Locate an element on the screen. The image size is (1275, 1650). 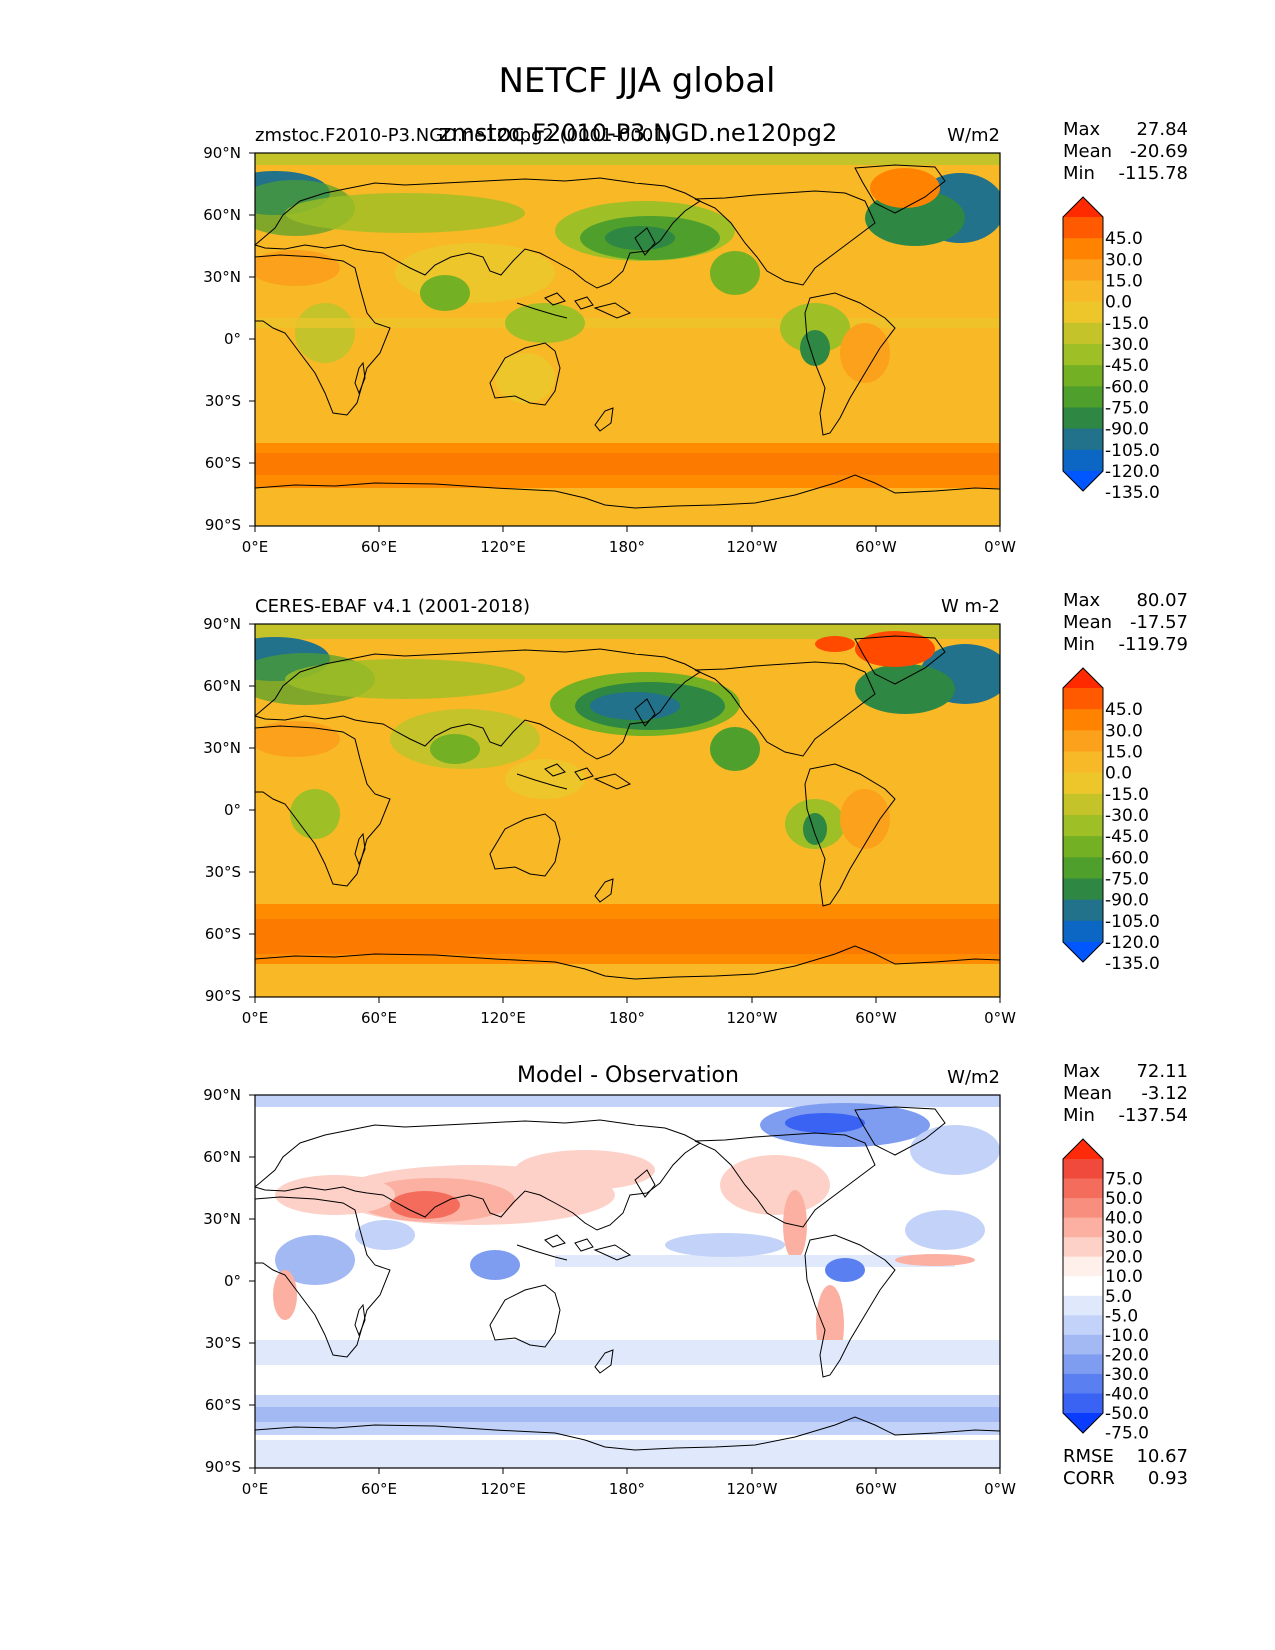
colorbar-tick-label: 15.0 is located at coordinates (1124, 282).